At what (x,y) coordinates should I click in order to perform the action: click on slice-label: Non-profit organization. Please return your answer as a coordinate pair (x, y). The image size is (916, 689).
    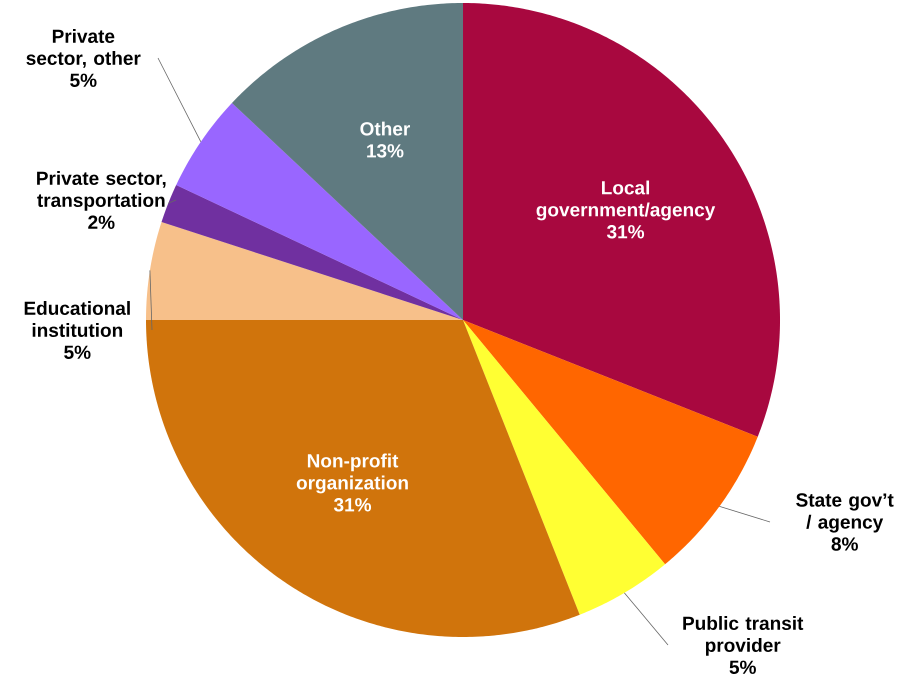
    Looking at the image, I should click on (352, 474).